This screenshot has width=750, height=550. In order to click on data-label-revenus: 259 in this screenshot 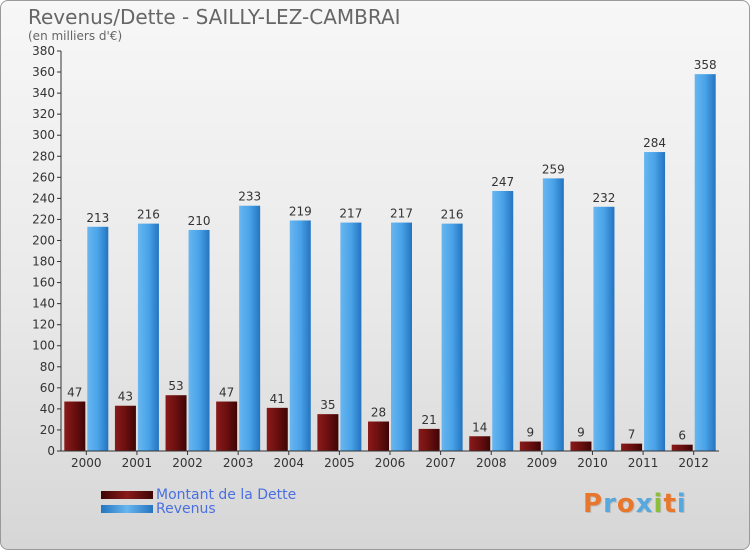, I will do `click(553, 169)`.